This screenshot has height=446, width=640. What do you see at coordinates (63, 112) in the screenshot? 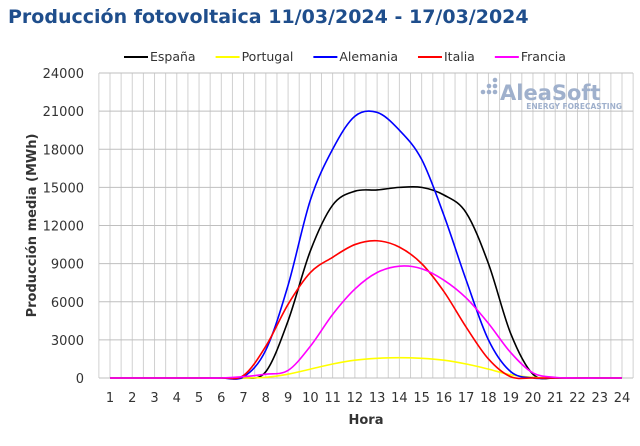
I see `y-tick-label: 21000` at bounding box center [63, 112].